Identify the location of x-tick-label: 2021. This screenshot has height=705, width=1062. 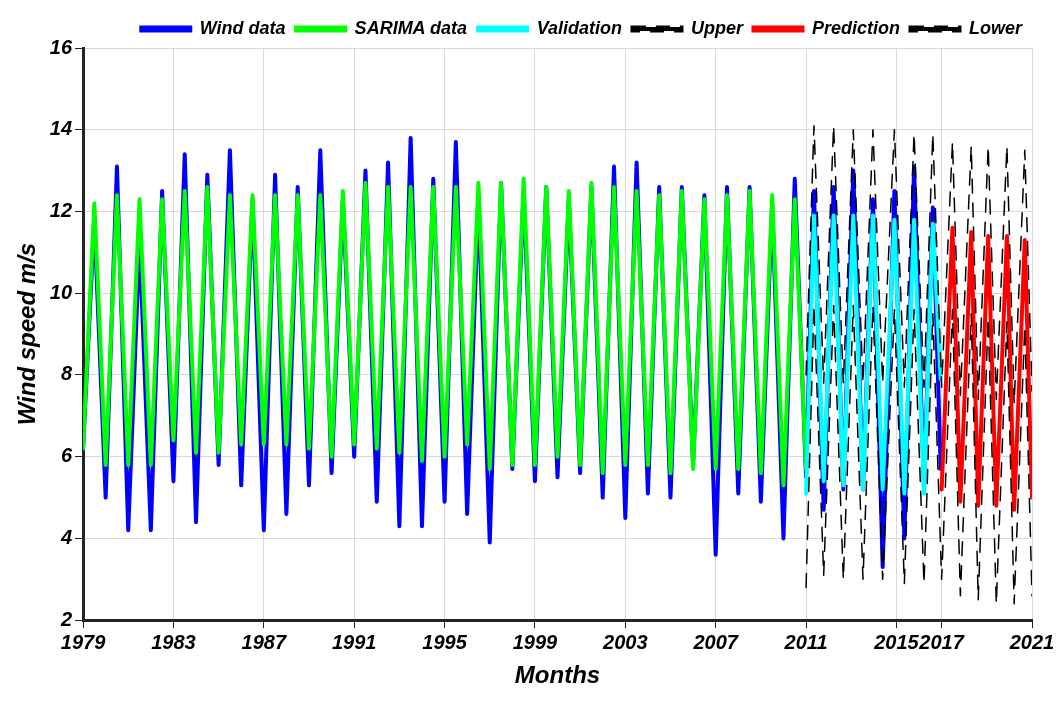
(1031, 641).